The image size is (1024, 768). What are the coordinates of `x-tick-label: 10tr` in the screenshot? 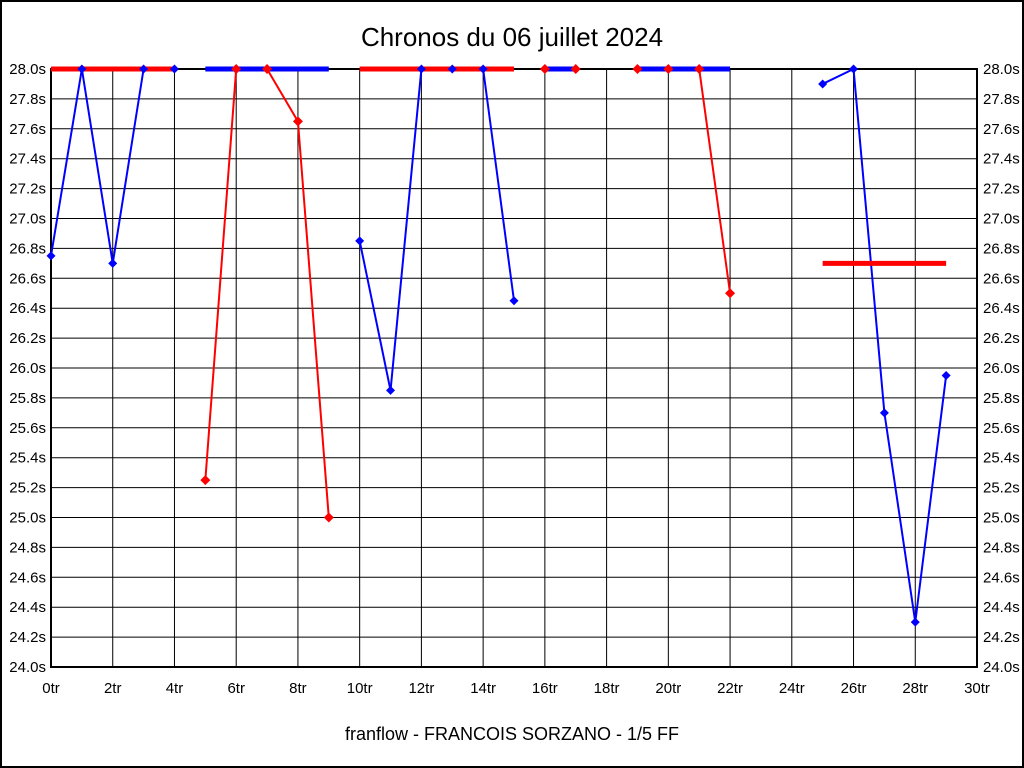 It's located at (360, 688).